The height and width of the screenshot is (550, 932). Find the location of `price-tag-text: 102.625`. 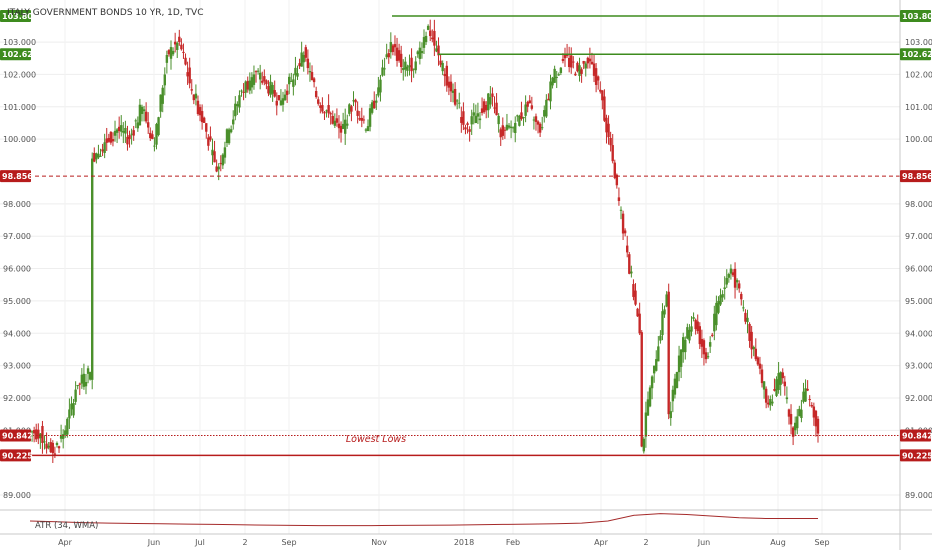

price-tag-text: 102.625 is located at coordinates (20, 54).